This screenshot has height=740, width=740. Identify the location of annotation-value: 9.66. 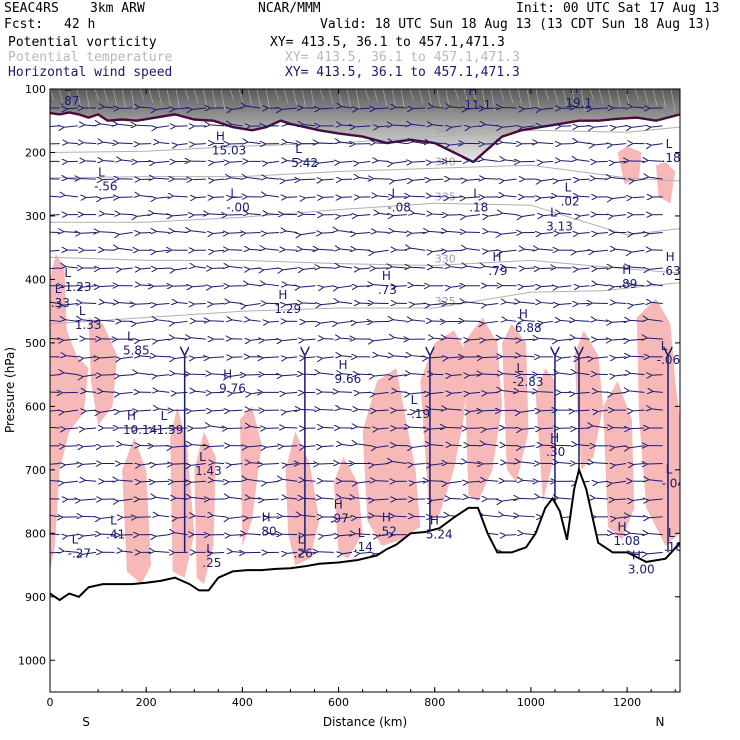
(348, 379).